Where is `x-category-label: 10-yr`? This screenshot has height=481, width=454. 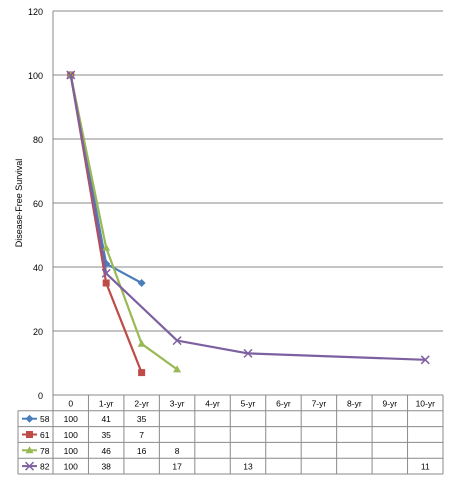 x-category-label: 10-yr is located at coordinates (426, 403).